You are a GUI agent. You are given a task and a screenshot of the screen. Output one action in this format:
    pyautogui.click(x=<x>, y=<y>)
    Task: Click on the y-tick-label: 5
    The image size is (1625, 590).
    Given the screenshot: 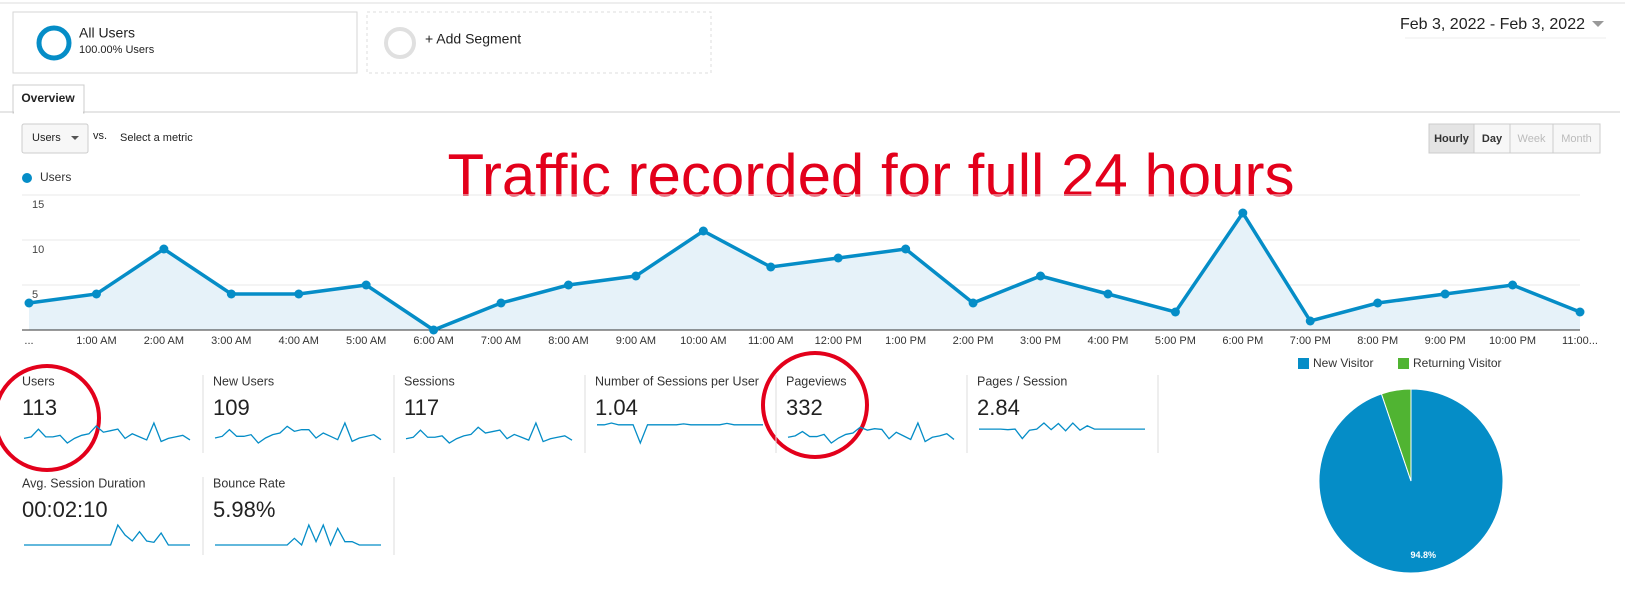 What is the action you would take?
    pyautogui.click(x=35, y=295)
    